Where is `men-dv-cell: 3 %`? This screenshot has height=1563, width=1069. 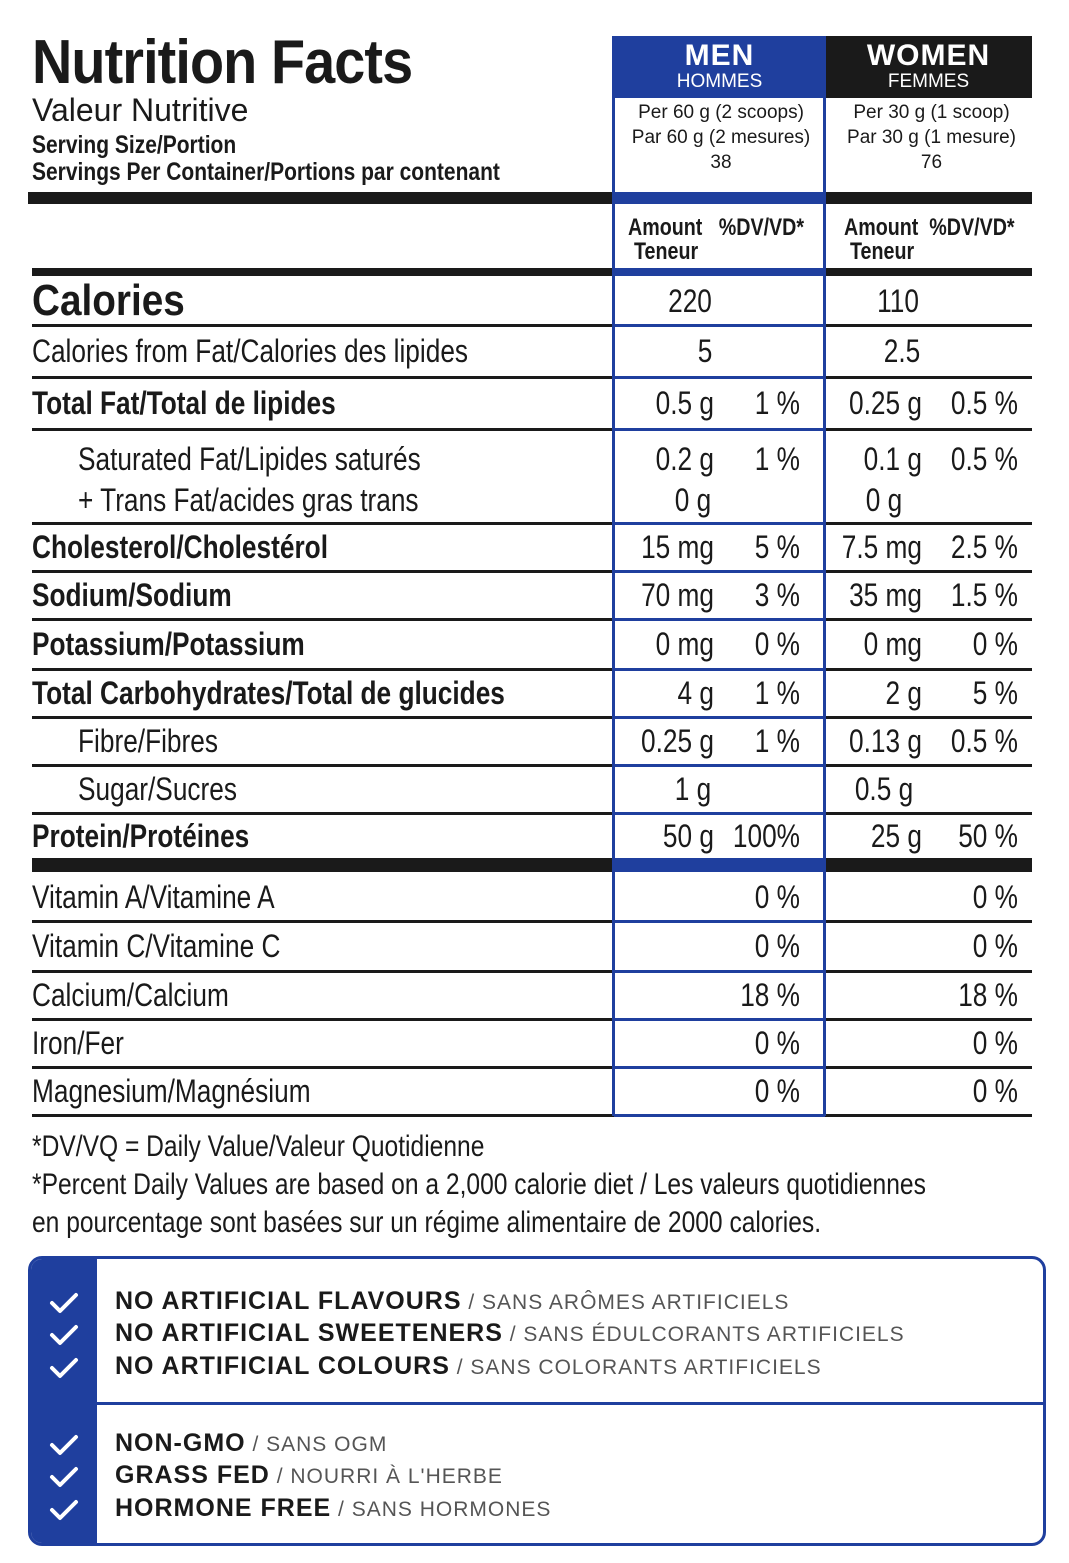 men-dv-cell: 3 % is located at coordinates (777, 595).